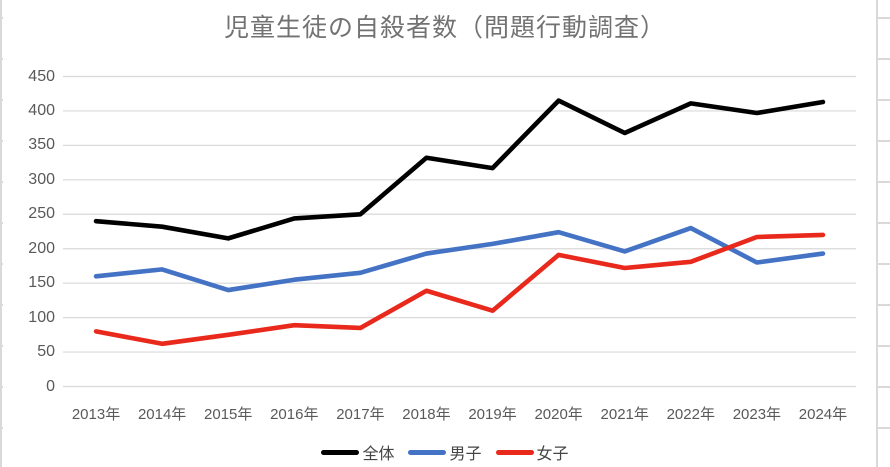 Image resolution: width=890 pixels, height=467 pixels. Describe the element at coordinates (465, 454) in the screenshot. I see `legend-label: 男子` at that location.